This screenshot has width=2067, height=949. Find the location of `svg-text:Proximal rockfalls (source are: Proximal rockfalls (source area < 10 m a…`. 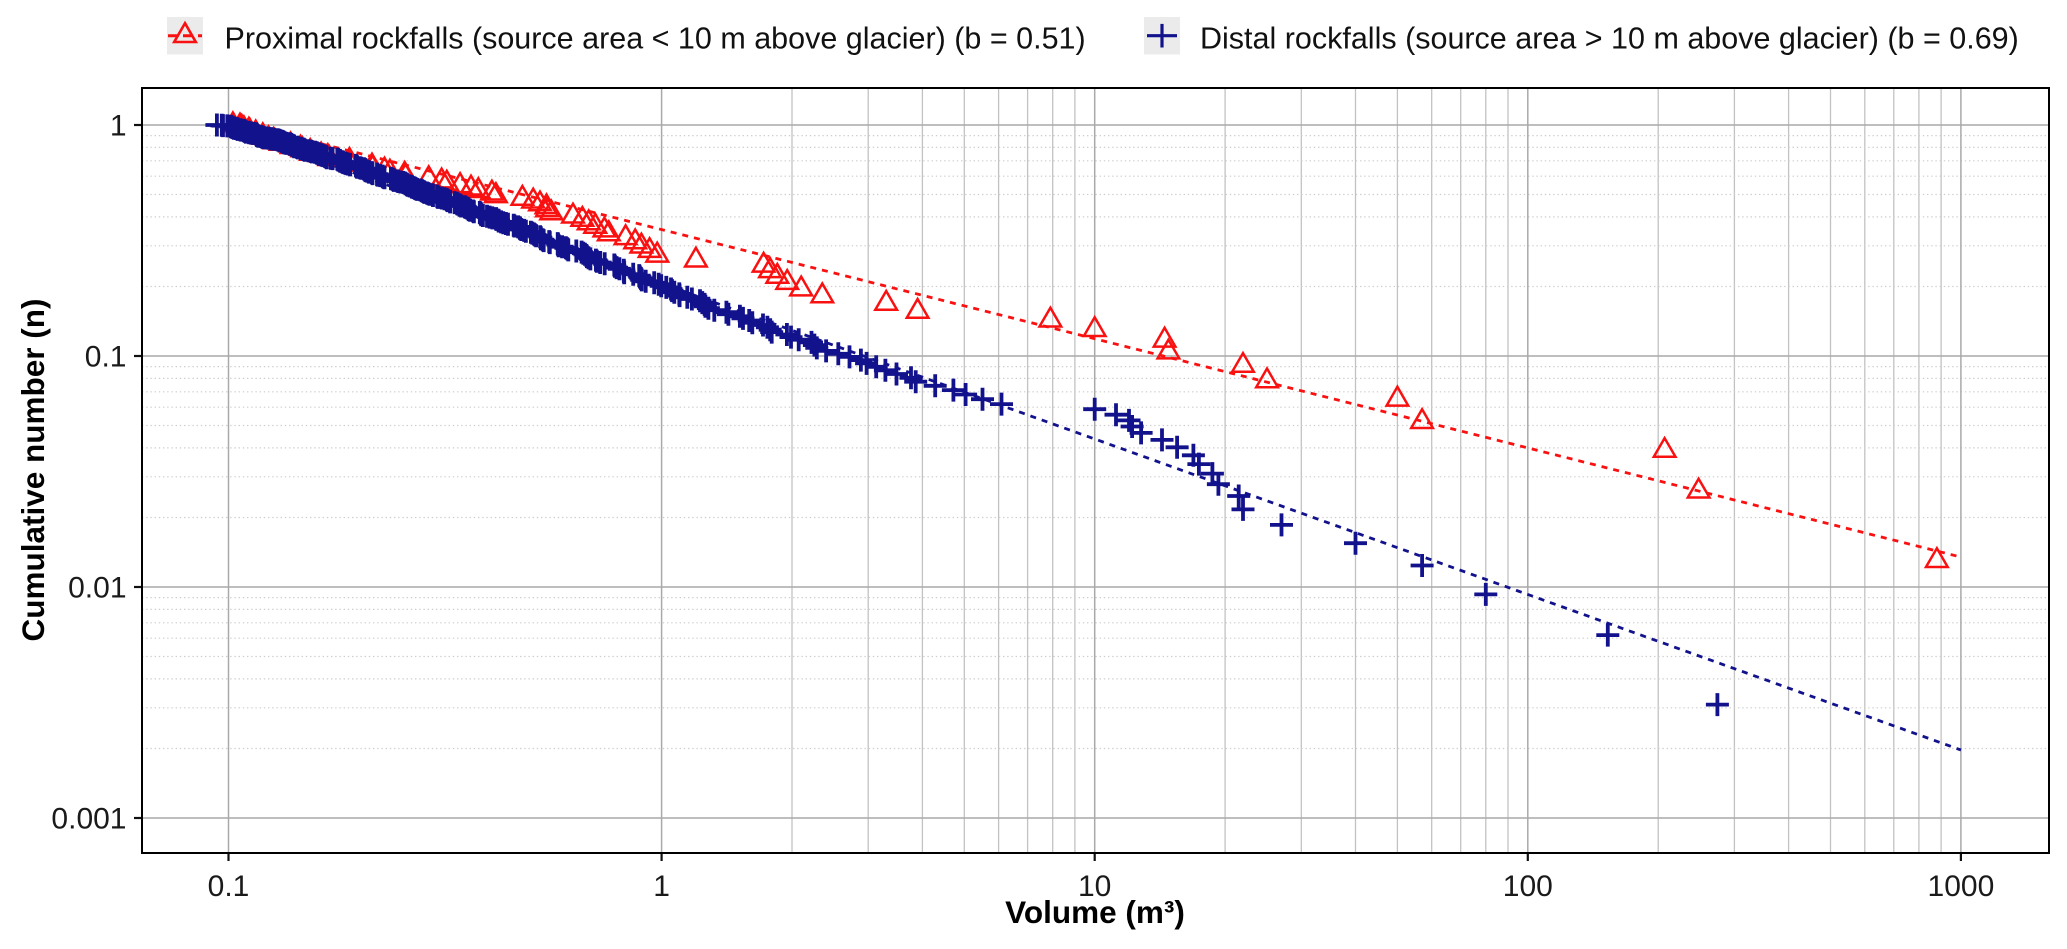

svg-text:Proximal rockfalls (source are: Proximal rockfalls (source area < 10 m a… is located at coordinates (655, 39).